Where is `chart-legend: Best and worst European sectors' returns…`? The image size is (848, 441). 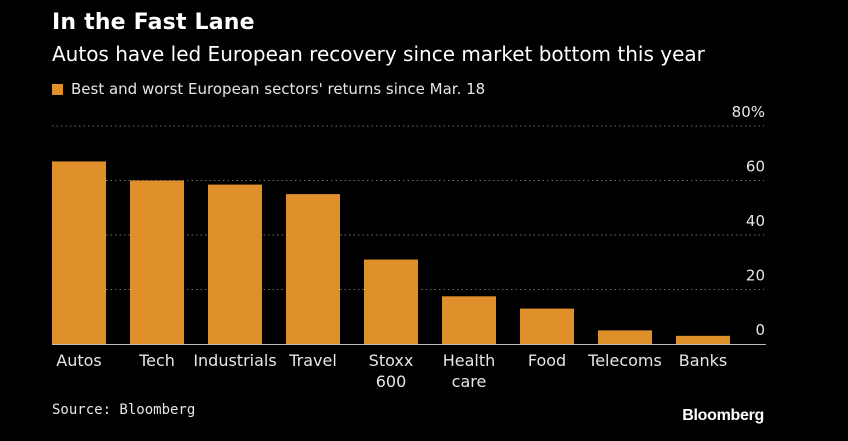
chart-legend: Best and worst European sectors' returns… is located at coordinates (268, 89).